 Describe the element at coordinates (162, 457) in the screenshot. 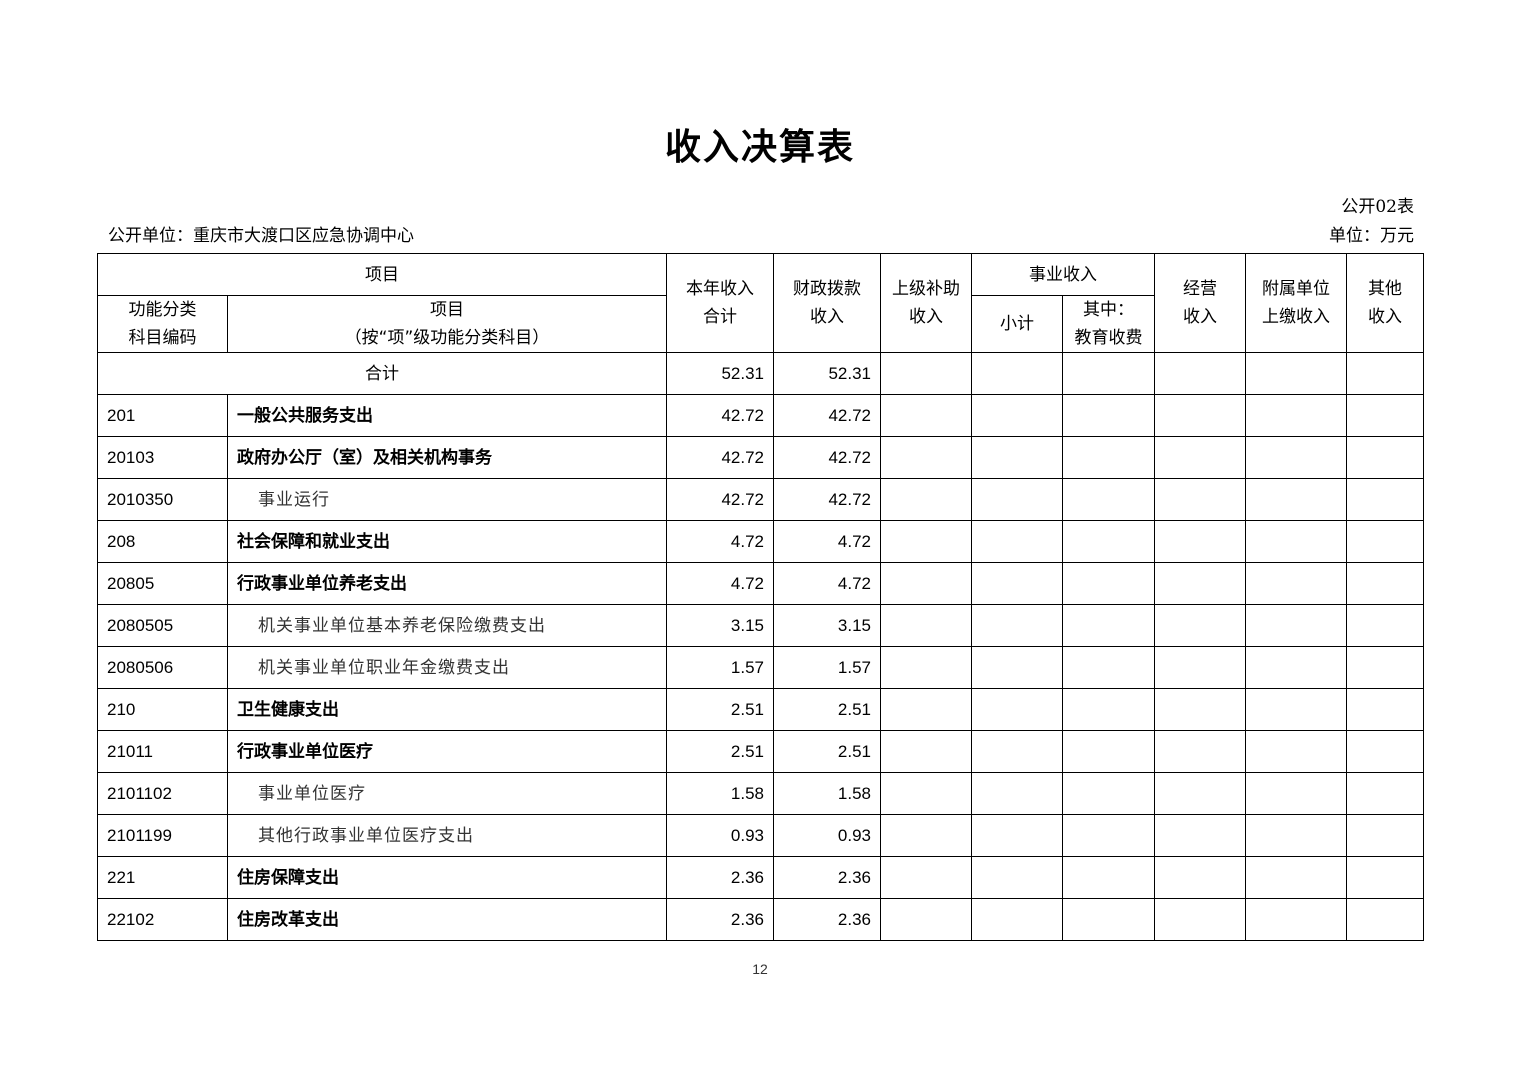

I see `row-code: 20103` at that location.